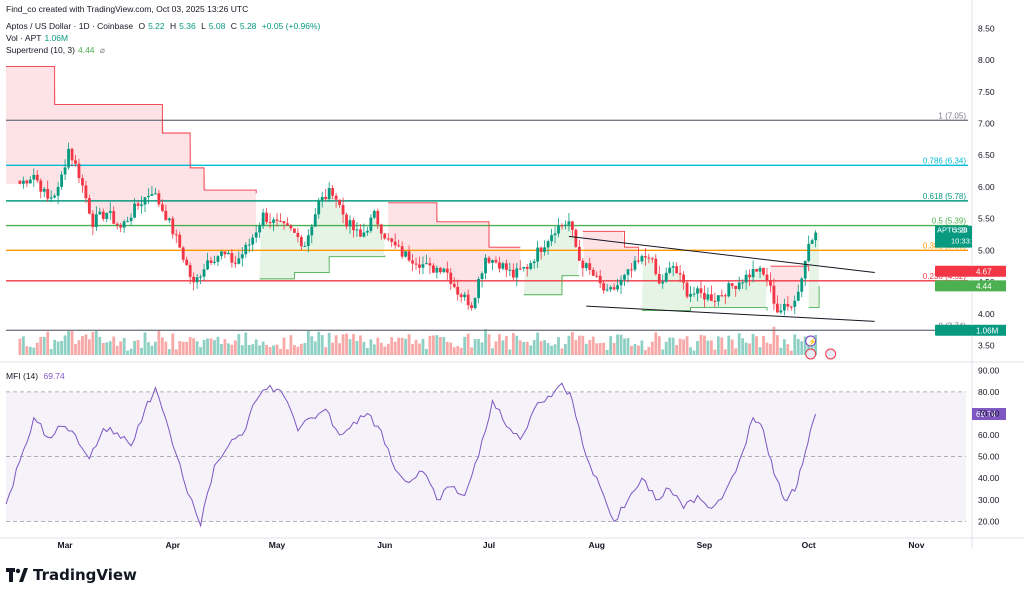 Image resolution: width=1024 pixels, height=595 pixels. Describe the element at coordinates (831, 354) in the screenshot. I see `us-flag-icon` at that location.